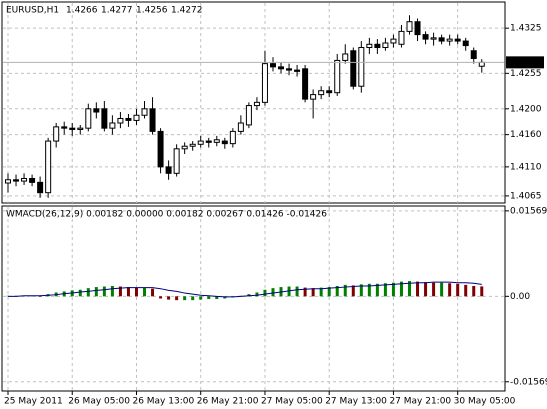 The image size is (547, 409). Describe the element at coordinates (33, 402) in the screenshot. I see `x-tick-label: 25 May 2011` at that location.